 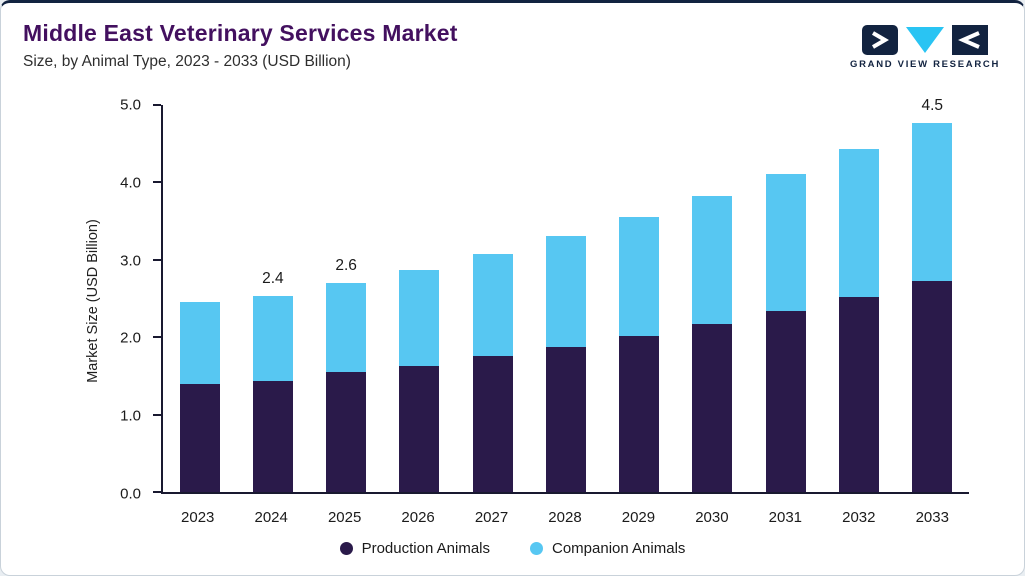 What do you see at coordinates (932, 517) in the screenshot?
I see `x-tick-label: 2033` at bounding box center [932, 517].